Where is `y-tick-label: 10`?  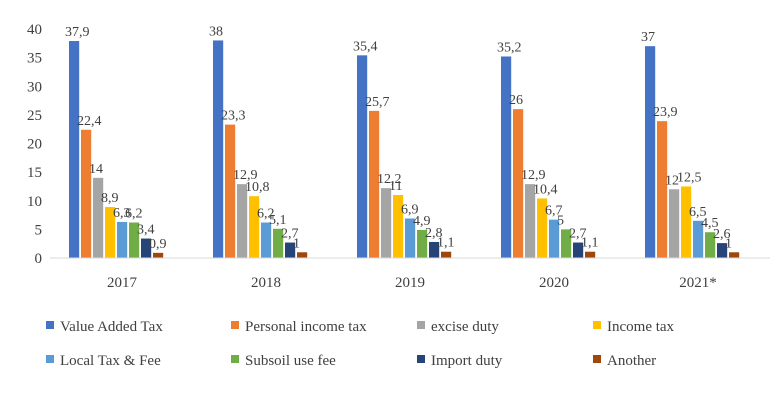 y-tick-label: 10 is located at coordinates (34, 202).